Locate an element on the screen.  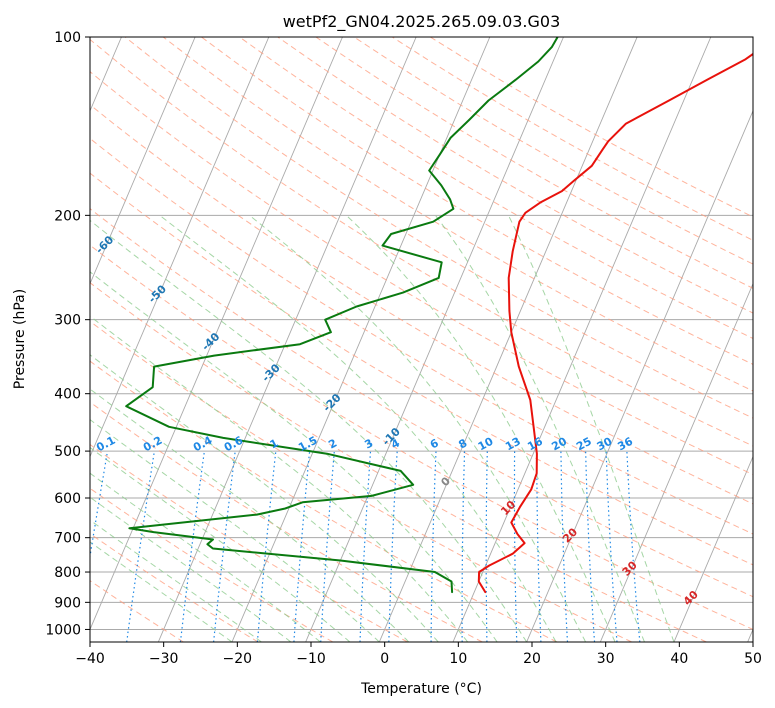
x-axis-label: Temperature (°C) is located at coordinates (421, 689).